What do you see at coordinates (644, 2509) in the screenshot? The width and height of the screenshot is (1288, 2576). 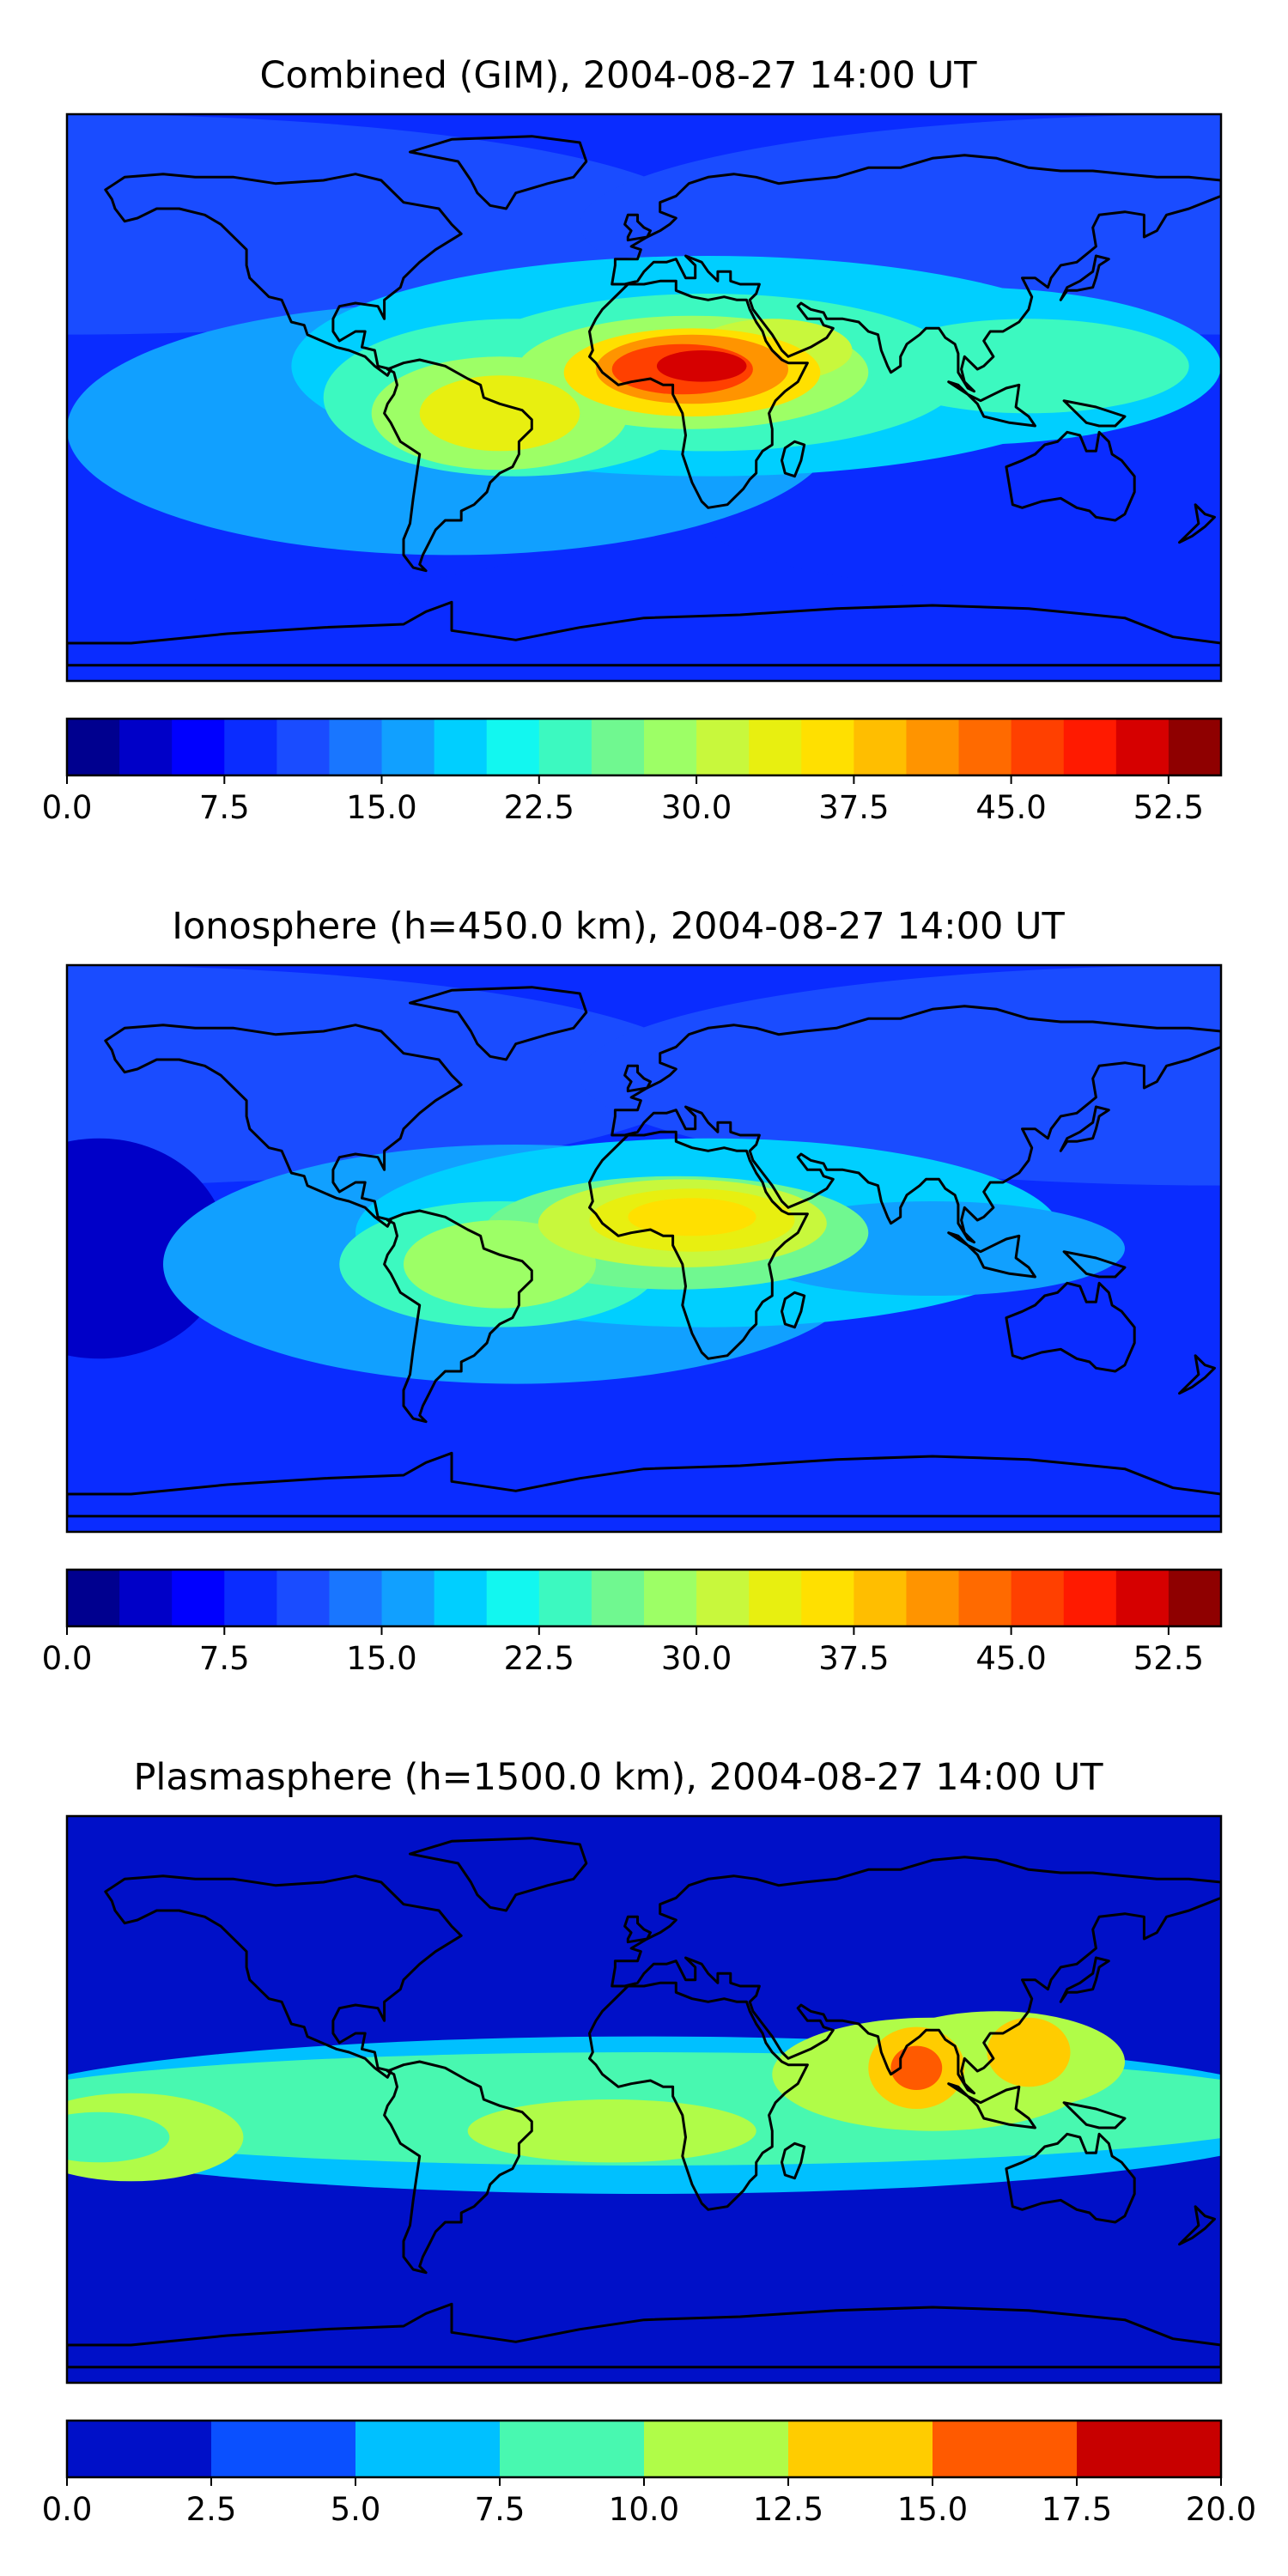 I see `colorbar-tick-label: 10.0` at bounding box center [644, 2509].